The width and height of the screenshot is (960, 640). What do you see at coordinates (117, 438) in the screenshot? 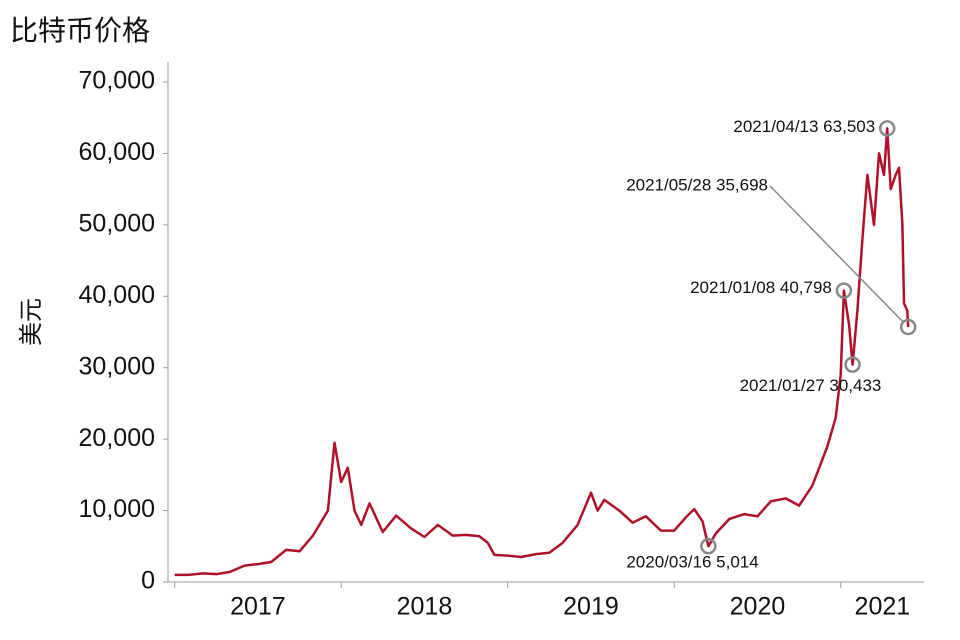
I see `y-tick-label: 20,000` at bounding box center [117, 438].